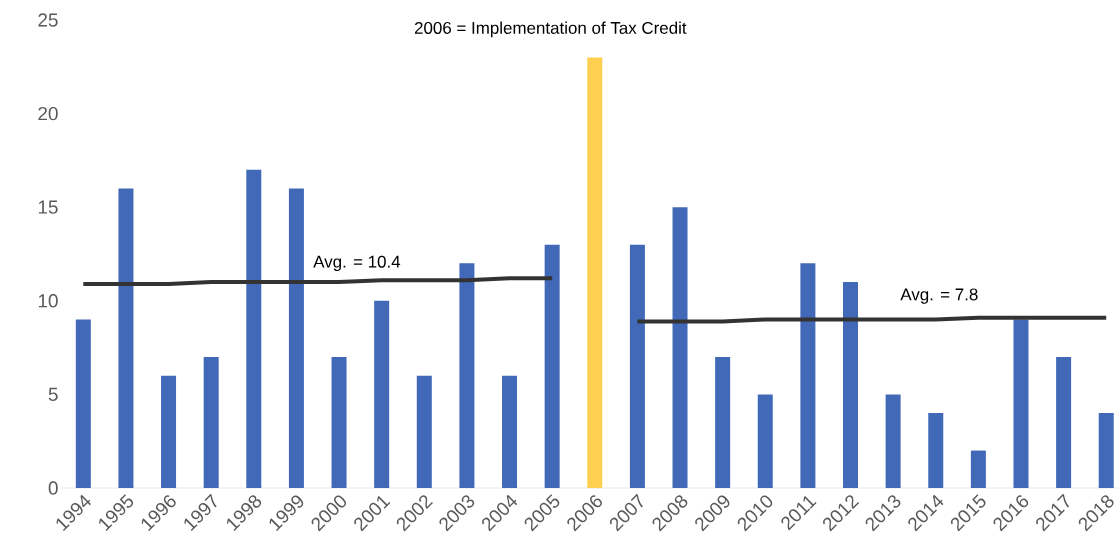 This screenshot has height=558, width=1119. I want to click on y-tick-label: 0, so click(53, 488).